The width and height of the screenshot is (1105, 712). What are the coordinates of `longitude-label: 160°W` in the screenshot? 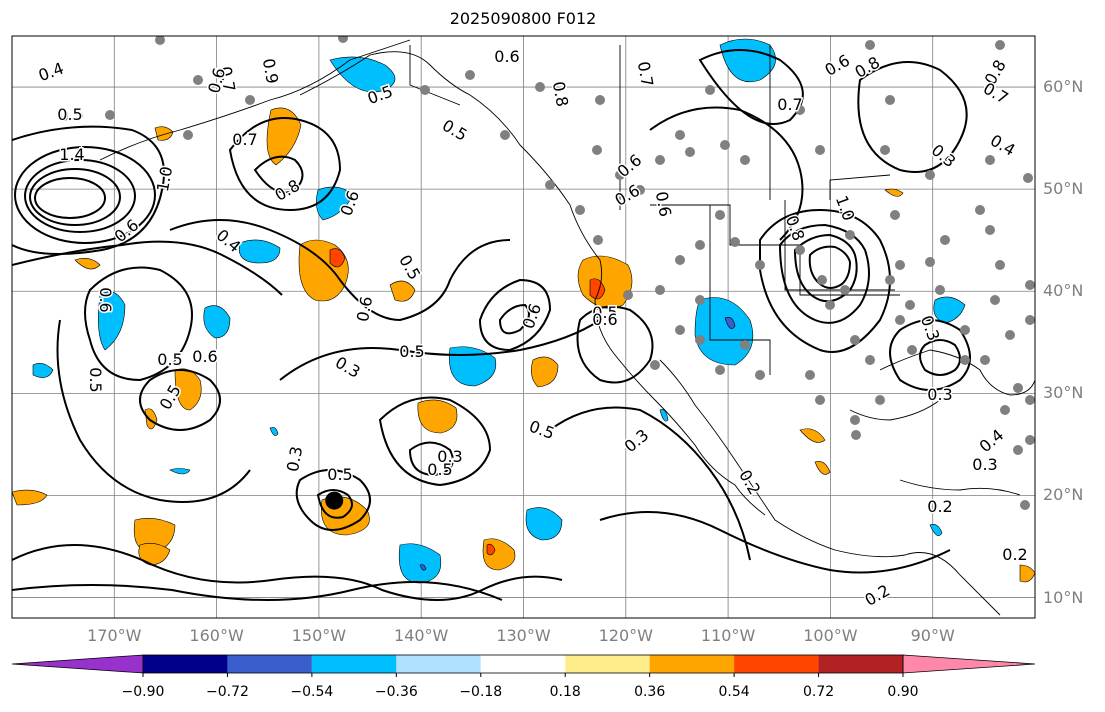 It's located at (216, 635).